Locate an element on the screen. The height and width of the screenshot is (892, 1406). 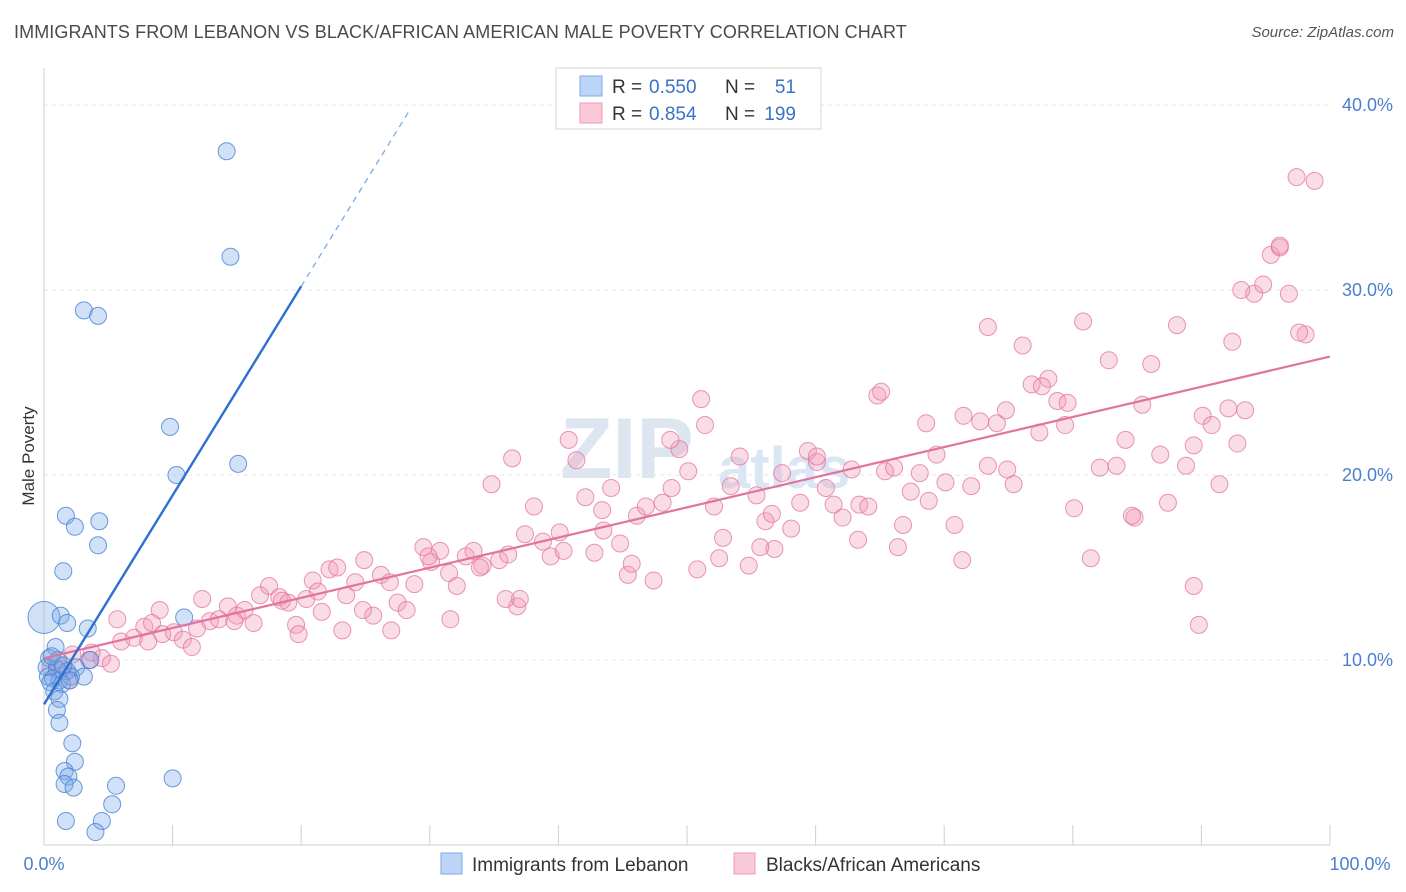
y-tick-label: 30.0% is located at coordinates (1367, 290).